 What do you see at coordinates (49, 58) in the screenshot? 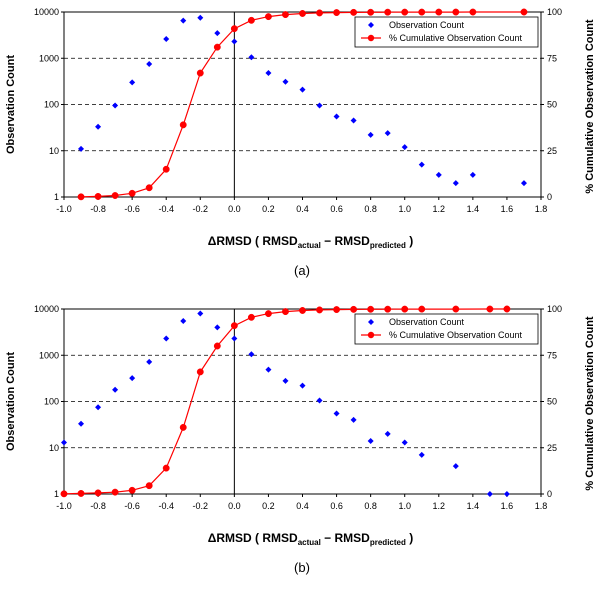
I see `y-tick-label: 1000` at bounding box center [49, 58].